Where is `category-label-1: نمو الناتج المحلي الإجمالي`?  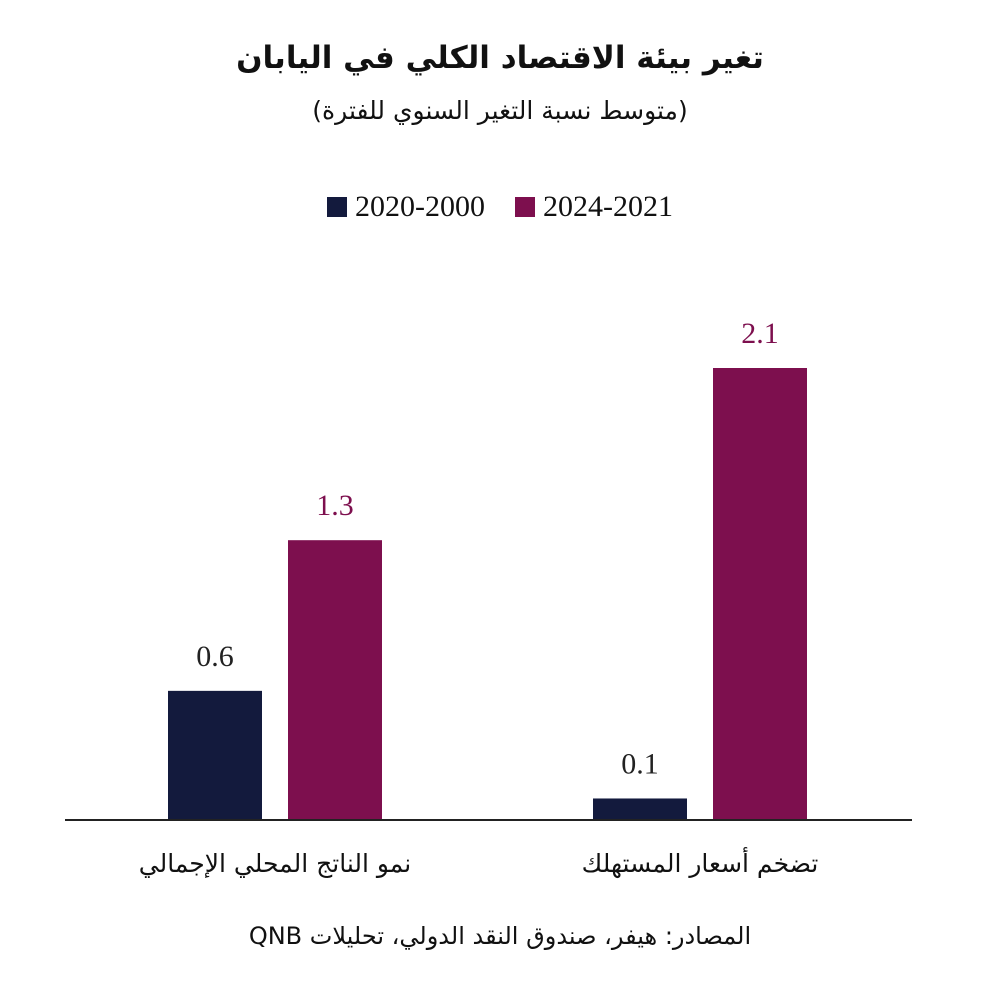 category-label-1: نمو الناتج المحلي الإجمالي is located at coordinates (275, 864).